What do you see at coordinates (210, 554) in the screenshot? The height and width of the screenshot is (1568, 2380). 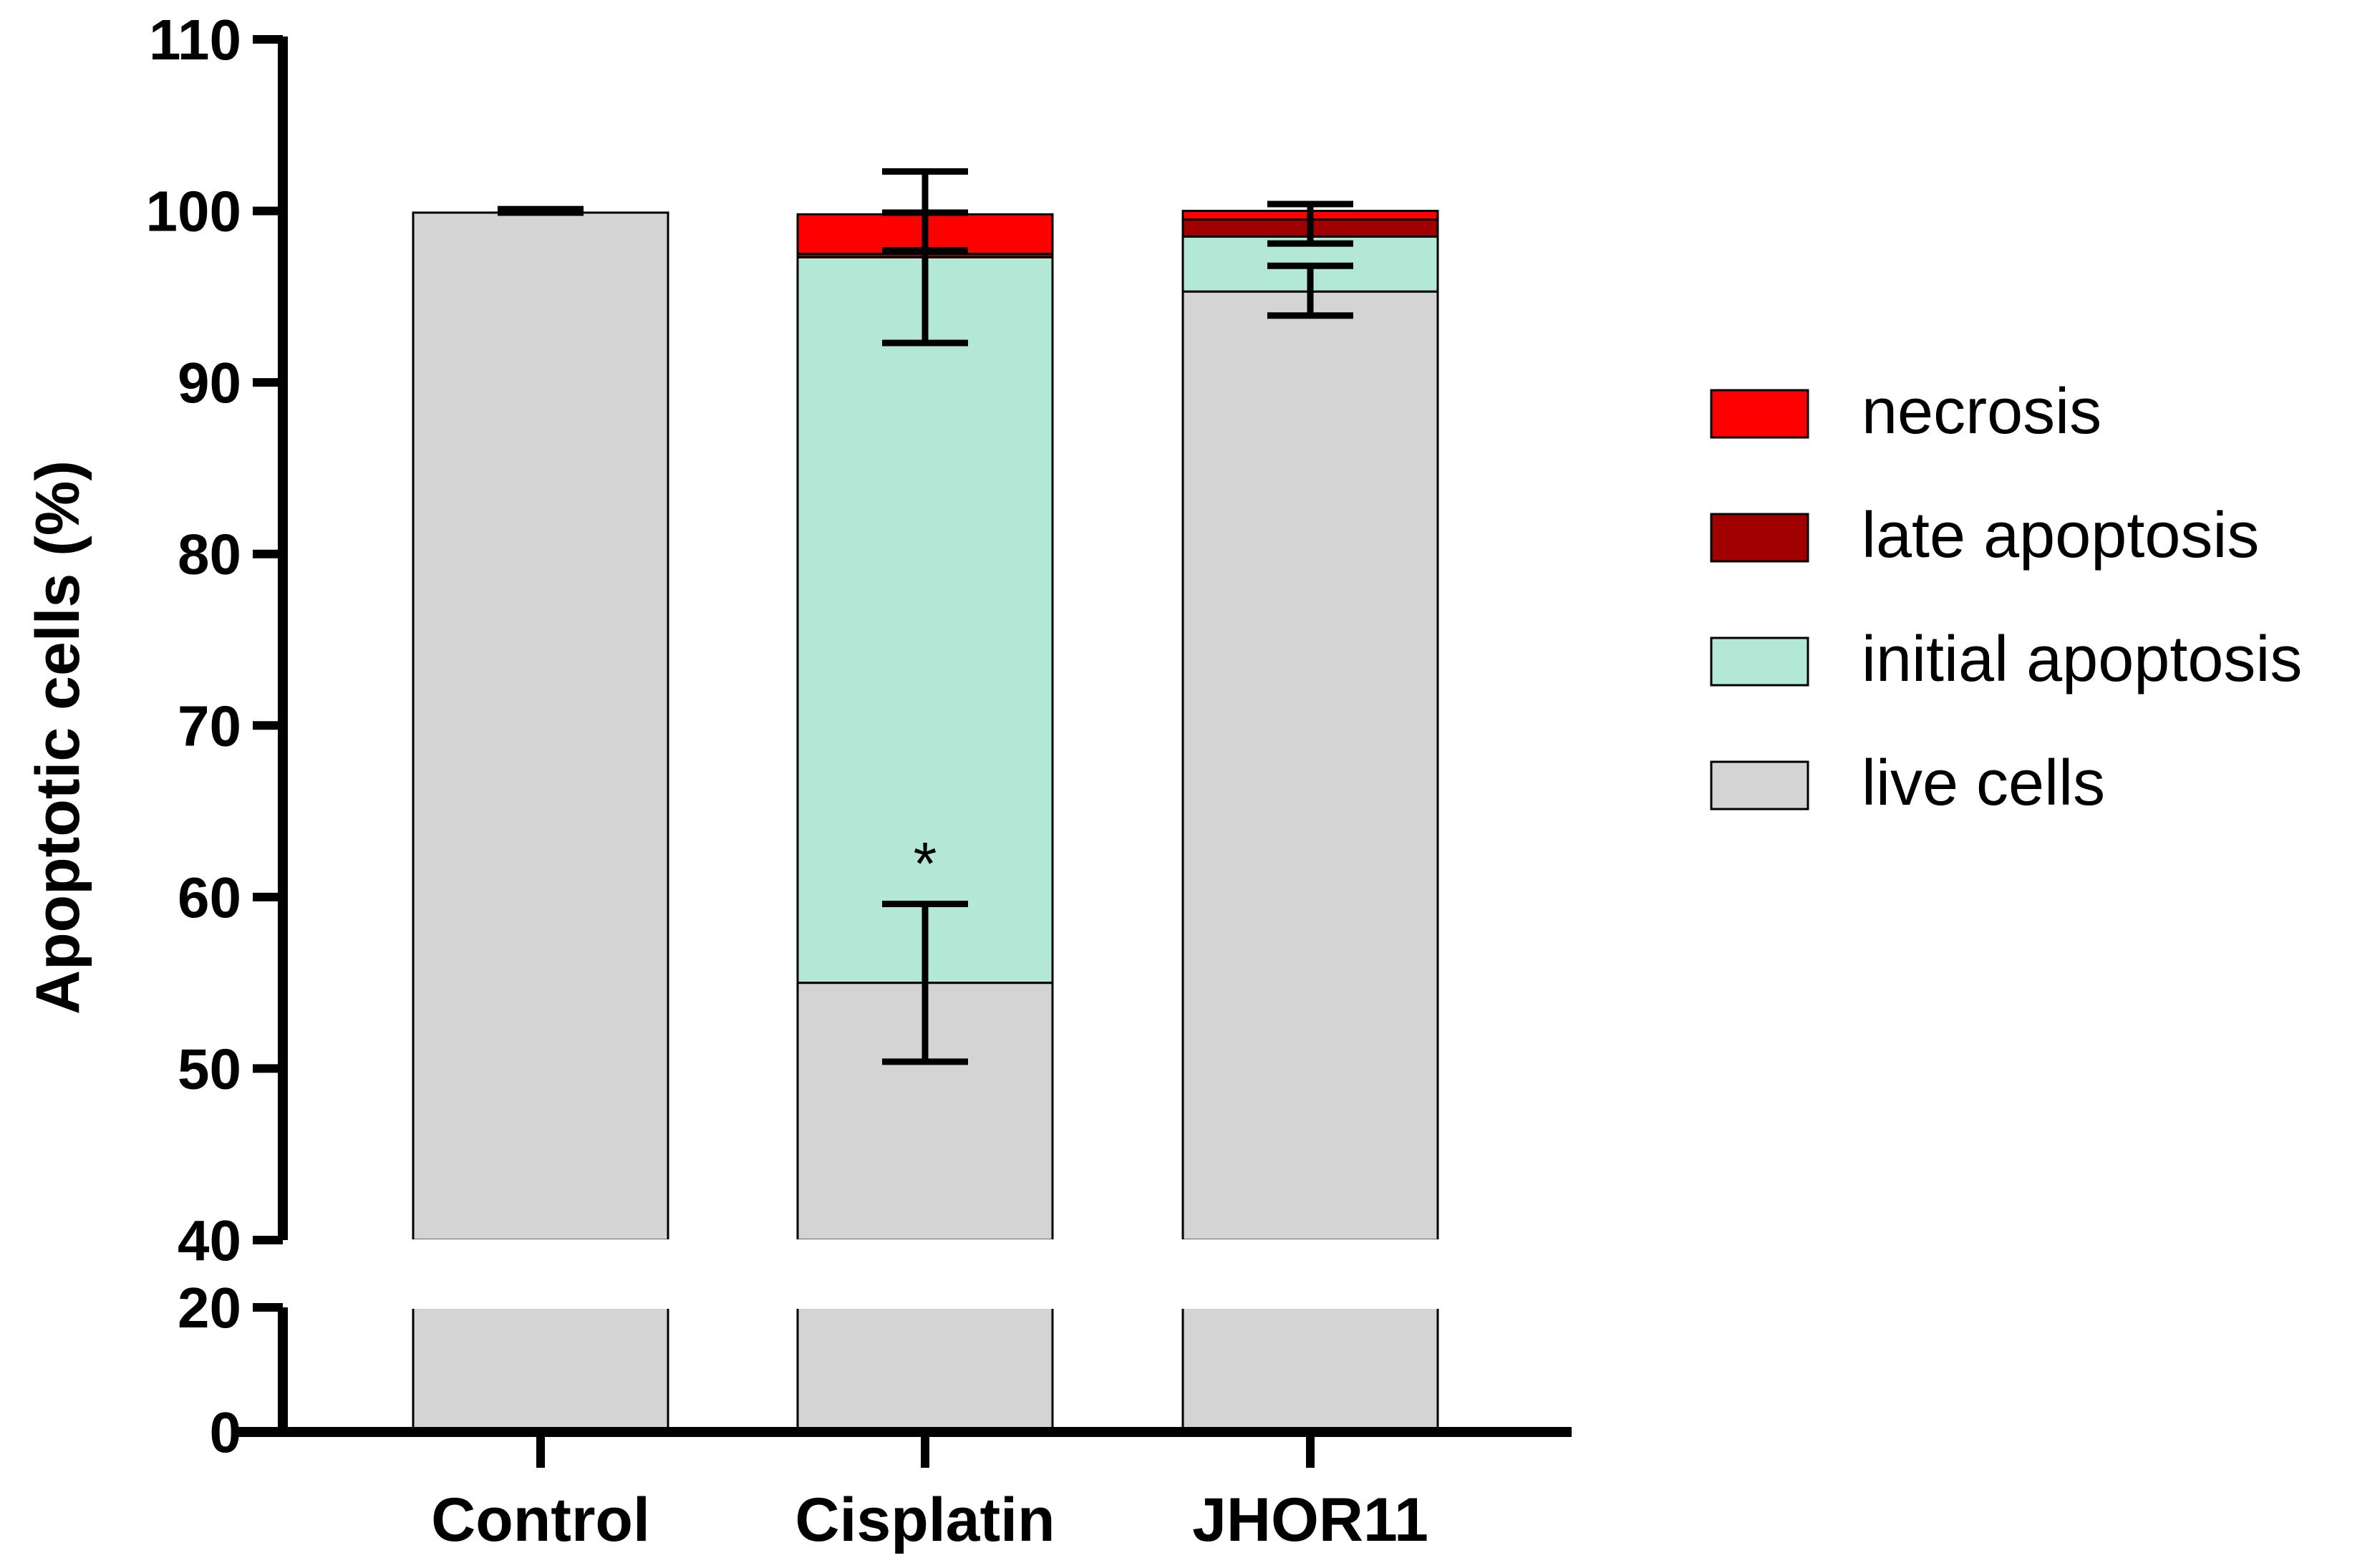 I see `y-tick-label-80: 80` at bounding box center [210, 554].